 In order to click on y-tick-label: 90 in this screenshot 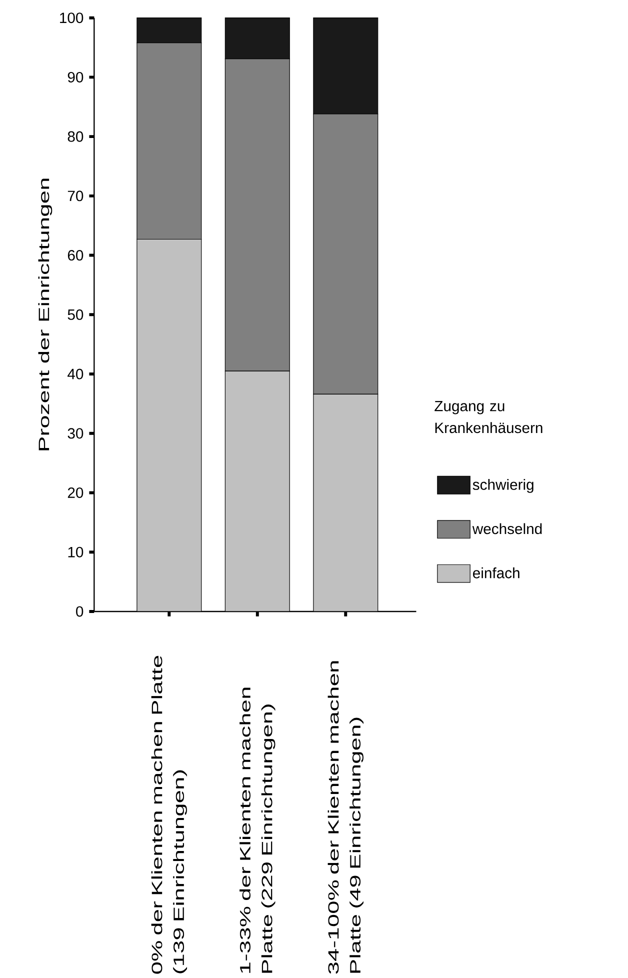, I will do `click(75, 77)`.